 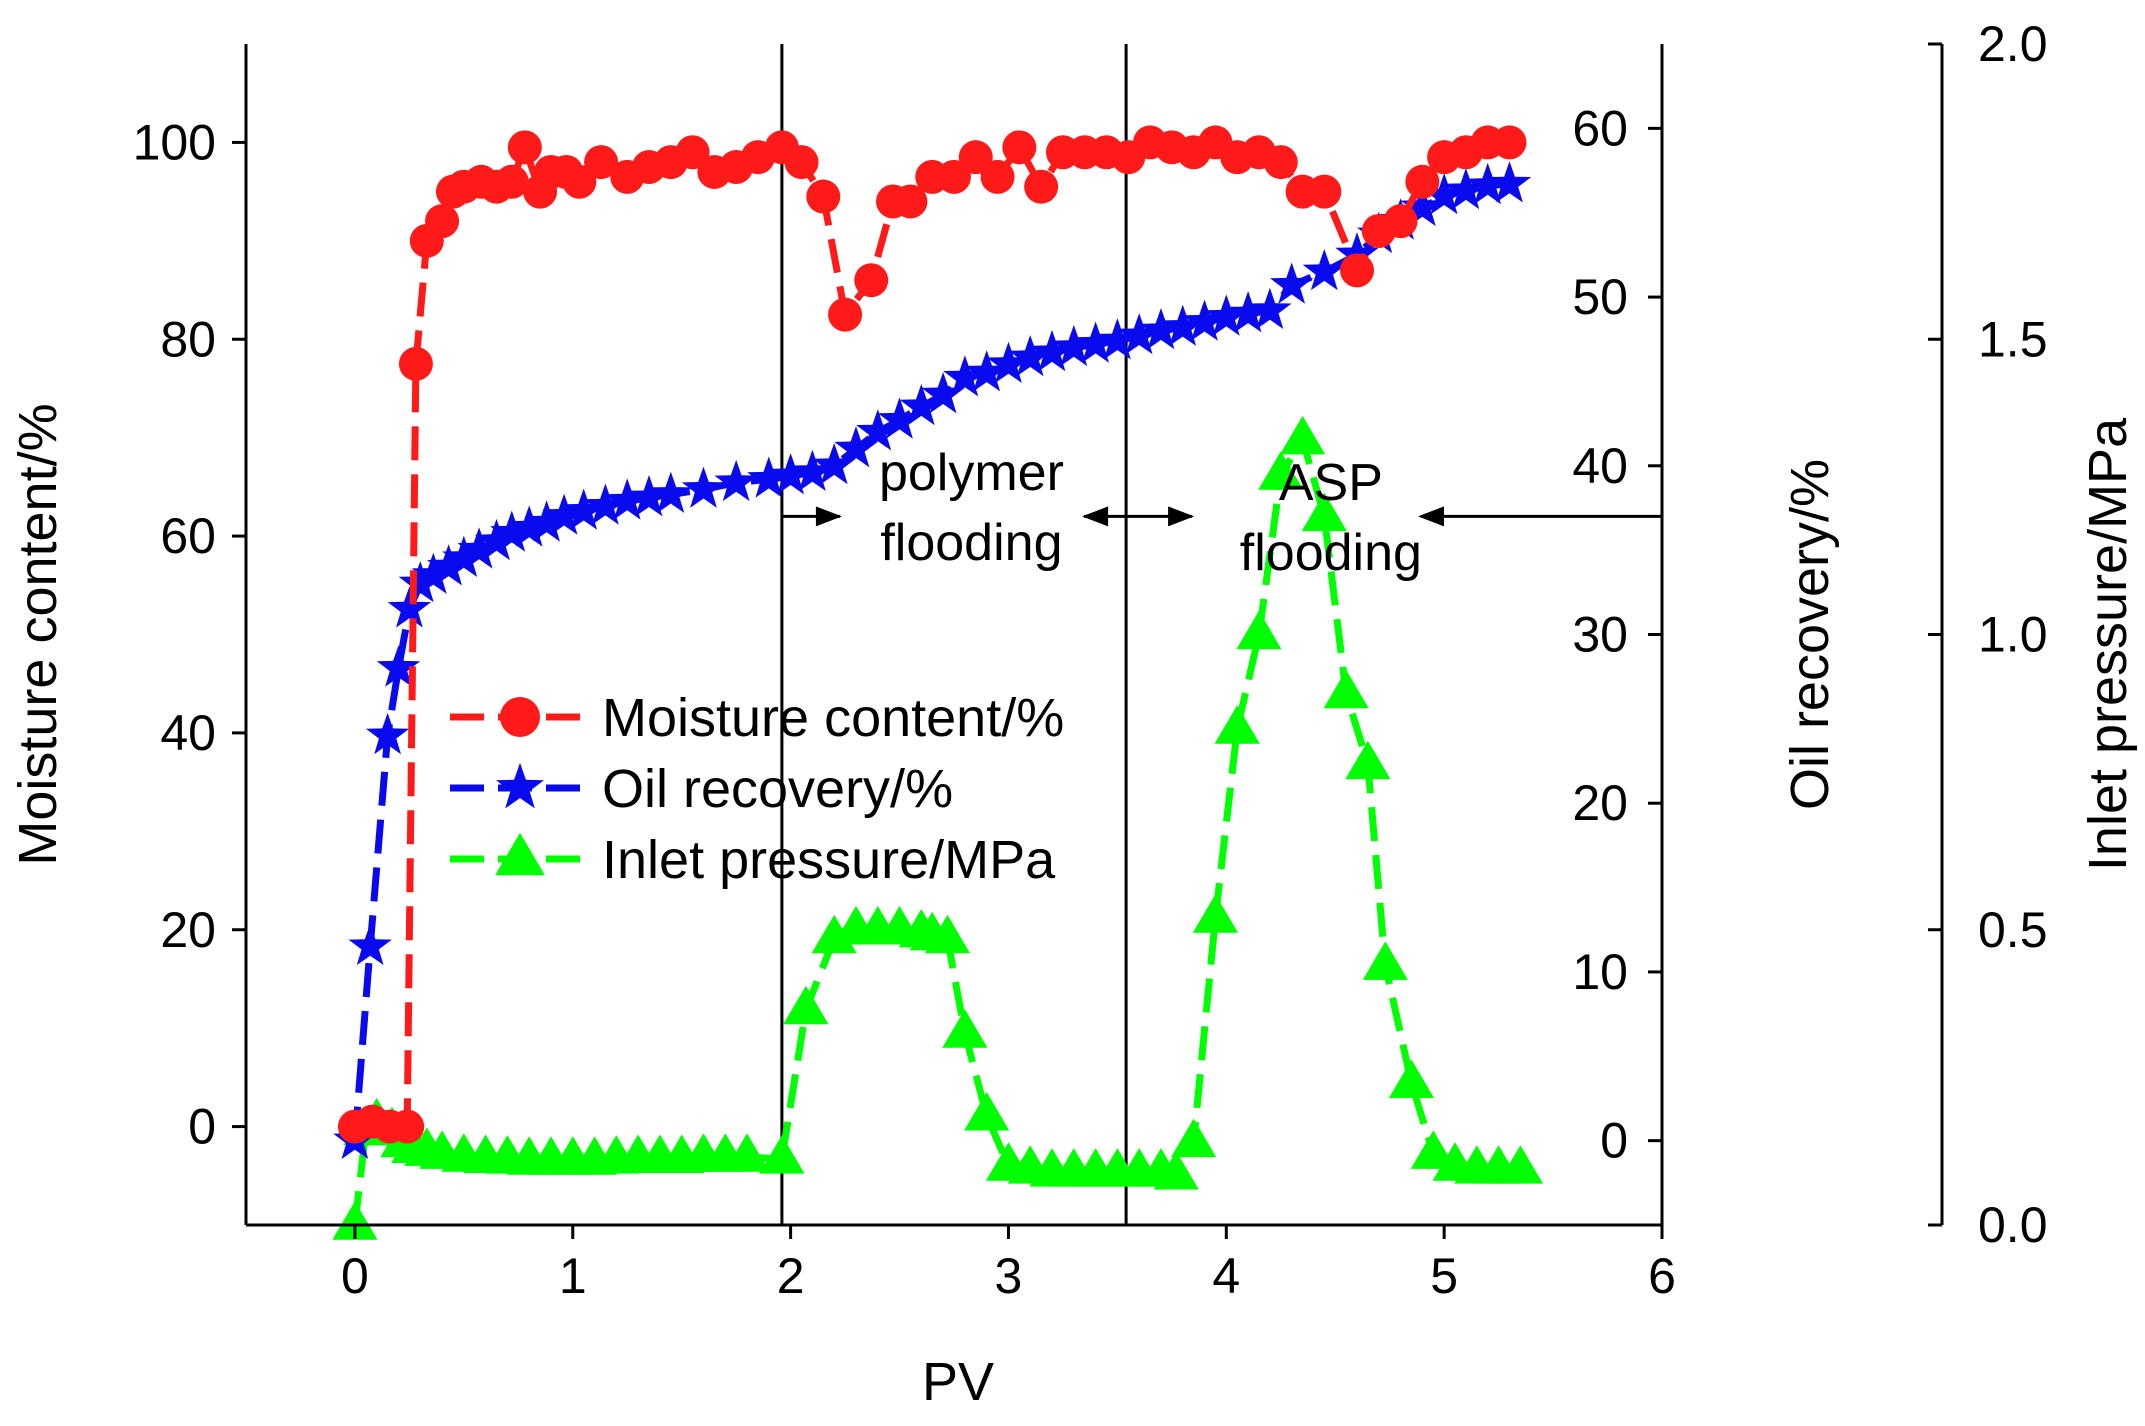 What do you see at coordinates (1331, 483) in the screenshot?
I see `annotation-label: ASP` at bounding box center [1331, 483].